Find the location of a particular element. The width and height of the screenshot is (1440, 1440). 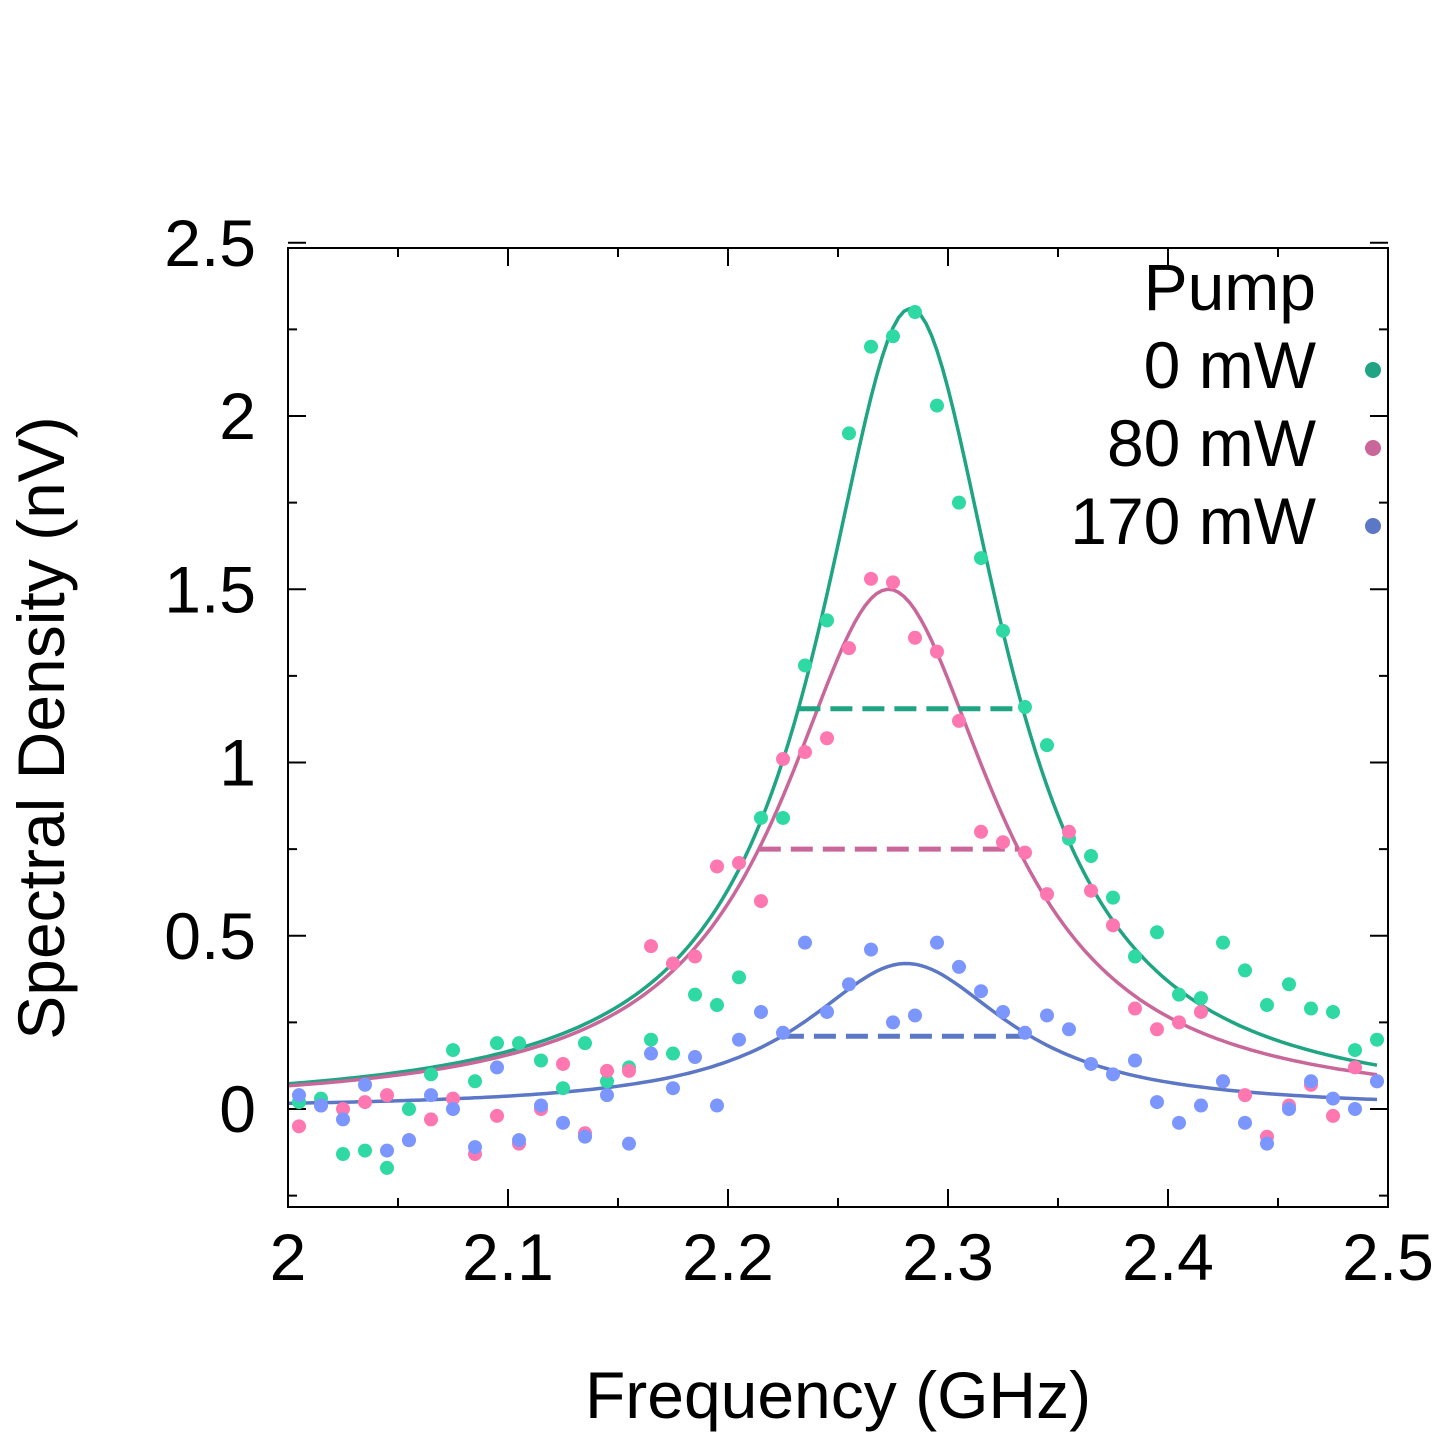

y-axis-label: Spectral Density (nV) is located at coordinates (41, 728).